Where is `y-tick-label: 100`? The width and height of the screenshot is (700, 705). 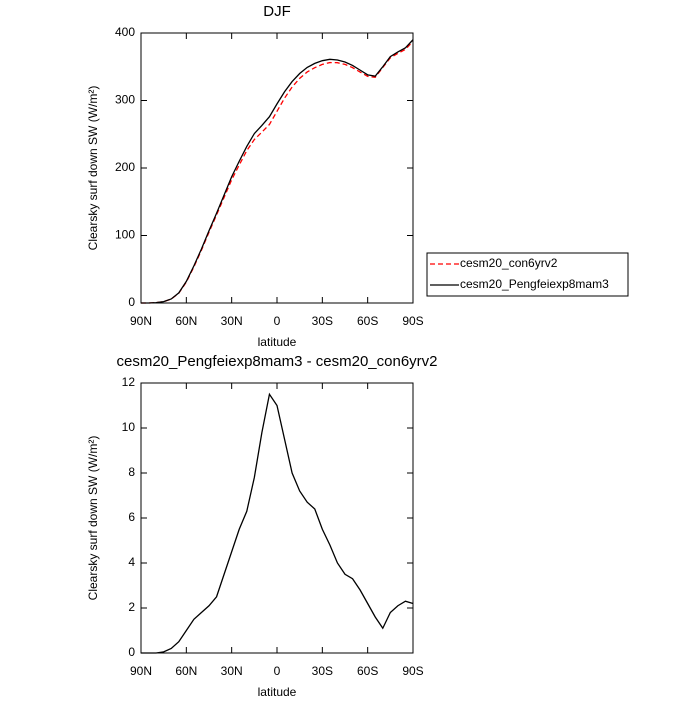
y-tick-label: 100 is located at coordinates (125, 235).